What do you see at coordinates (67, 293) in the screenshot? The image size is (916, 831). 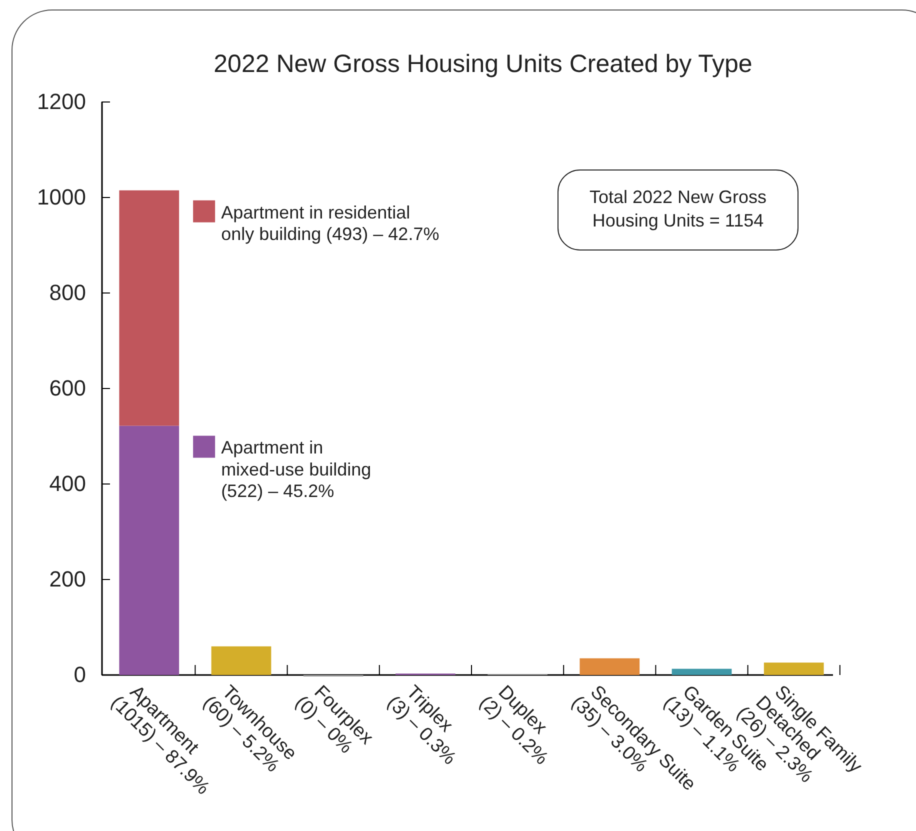 I see `y-tick-label: 800` at bounding box center [67, 293].